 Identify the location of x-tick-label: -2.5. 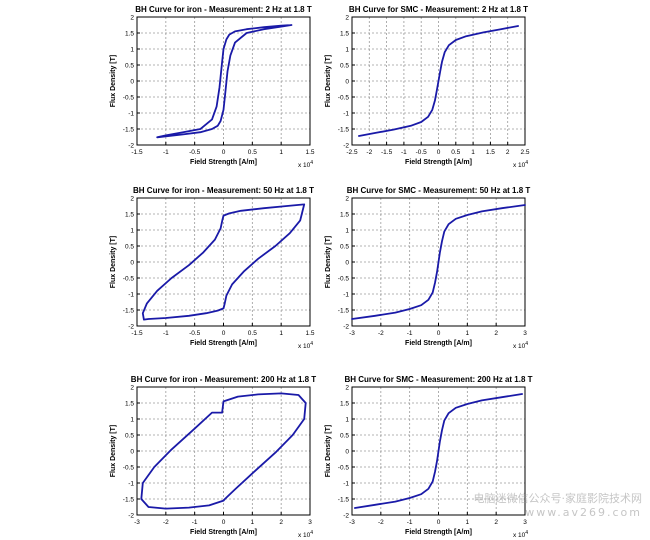
(352, 152).